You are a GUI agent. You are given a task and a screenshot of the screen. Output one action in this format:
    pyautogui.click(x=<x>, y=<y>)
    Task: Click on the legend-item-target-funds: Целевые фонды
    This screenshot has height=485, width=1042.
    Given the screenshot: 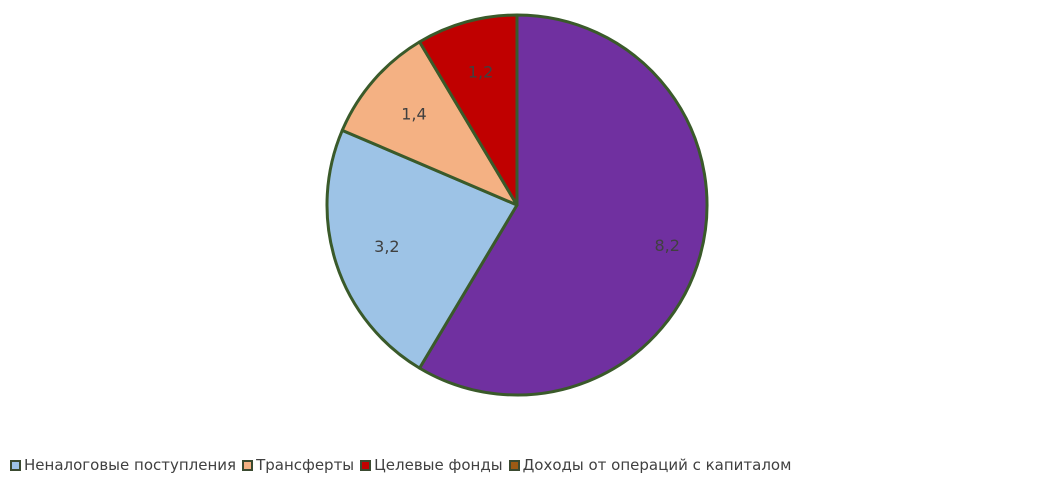 What is the action you would take?
    pyautogui.click(x=431, y=465)
    